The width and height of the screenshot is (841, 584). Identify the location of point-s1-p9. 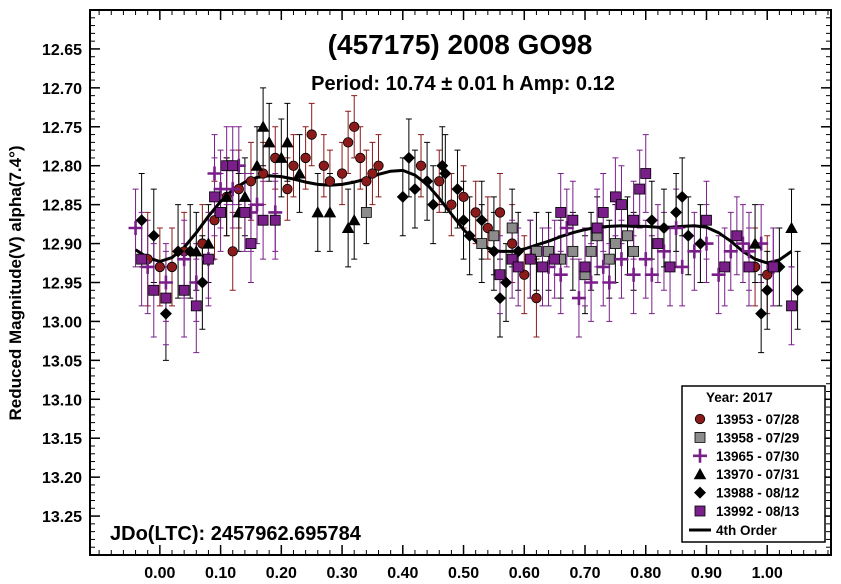
(591, 251).